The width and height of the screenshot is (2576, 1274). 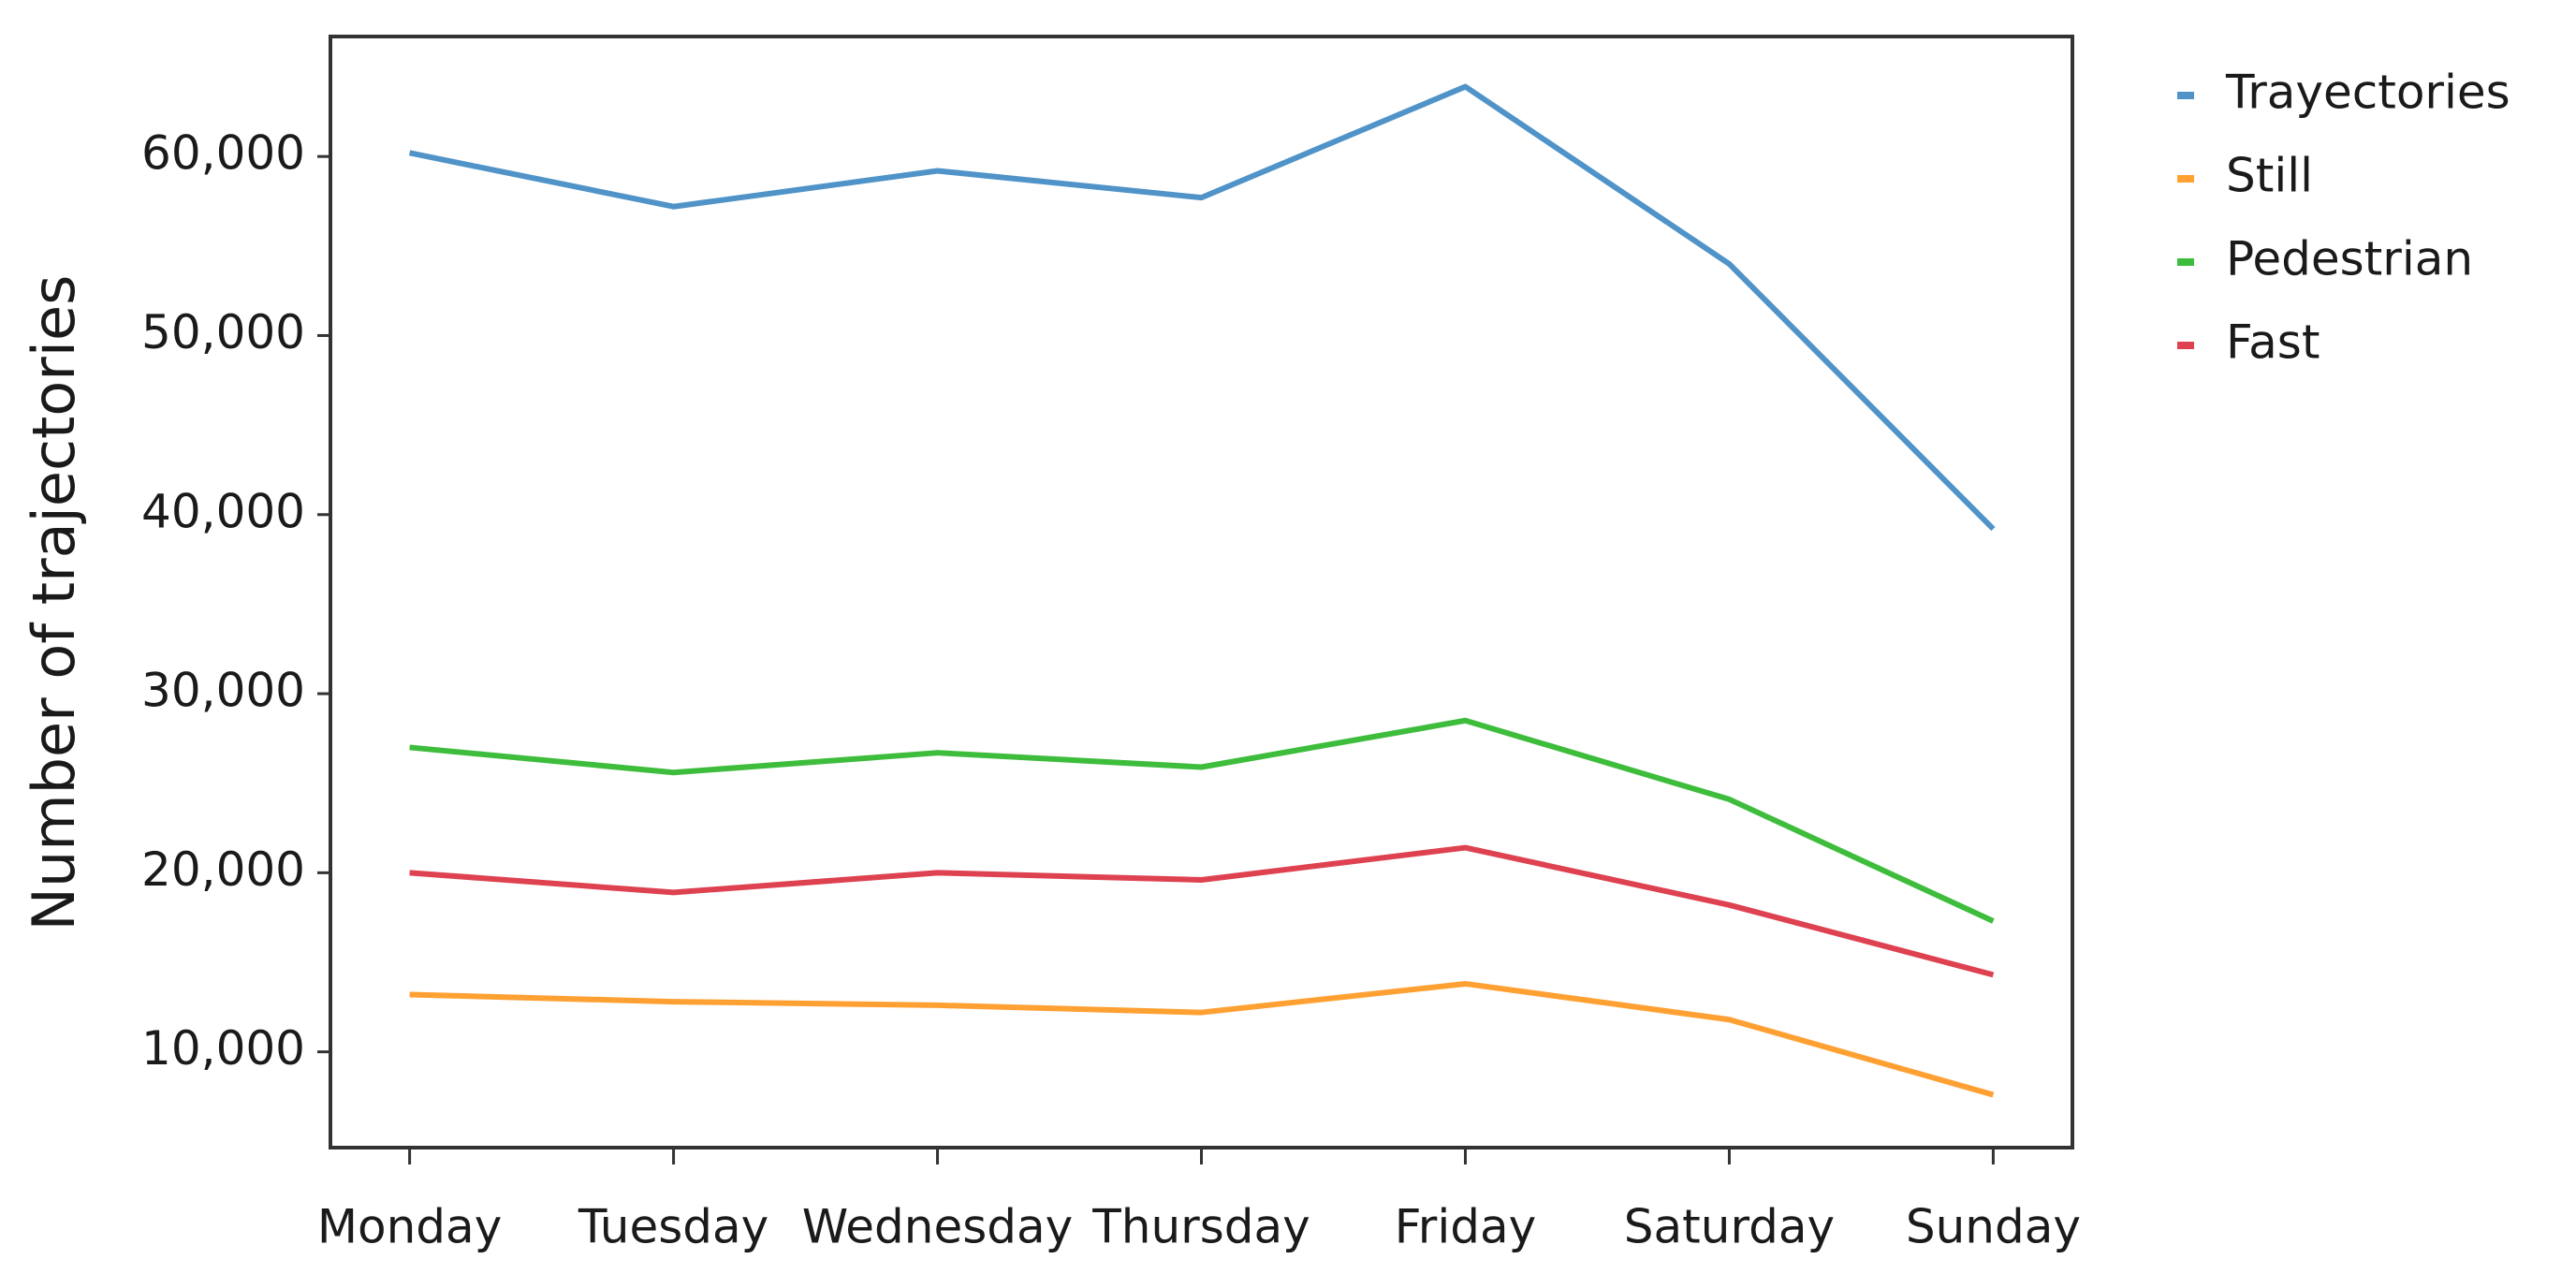 What do you see at coordinates (2349, 259) in the screenshot?
I see `legend-label: Pedestrian` at bounding box center [2349, 259].